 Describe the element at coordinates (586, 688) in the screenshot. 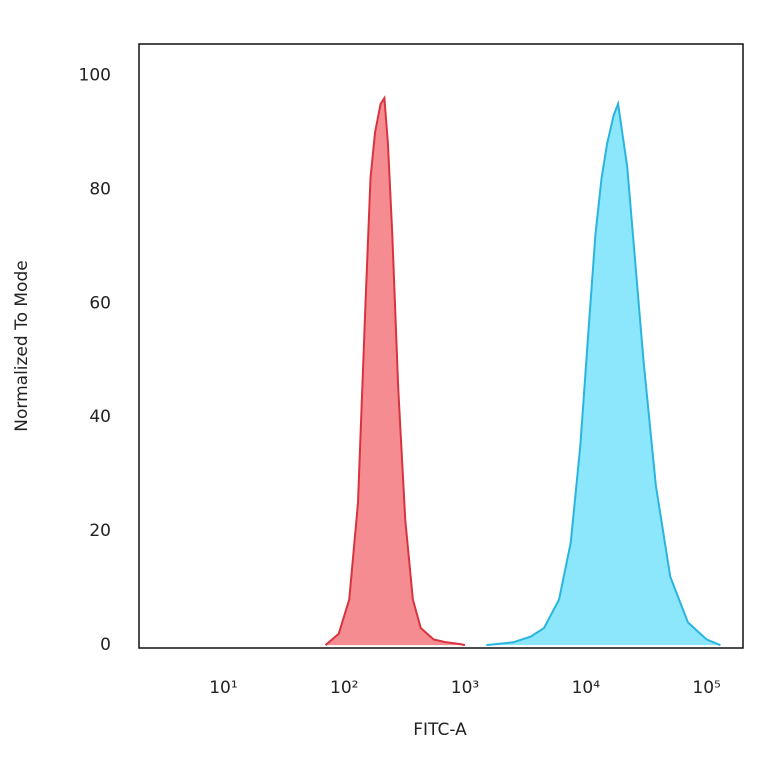

I see `x-tick-label: 10⁴` at that location.